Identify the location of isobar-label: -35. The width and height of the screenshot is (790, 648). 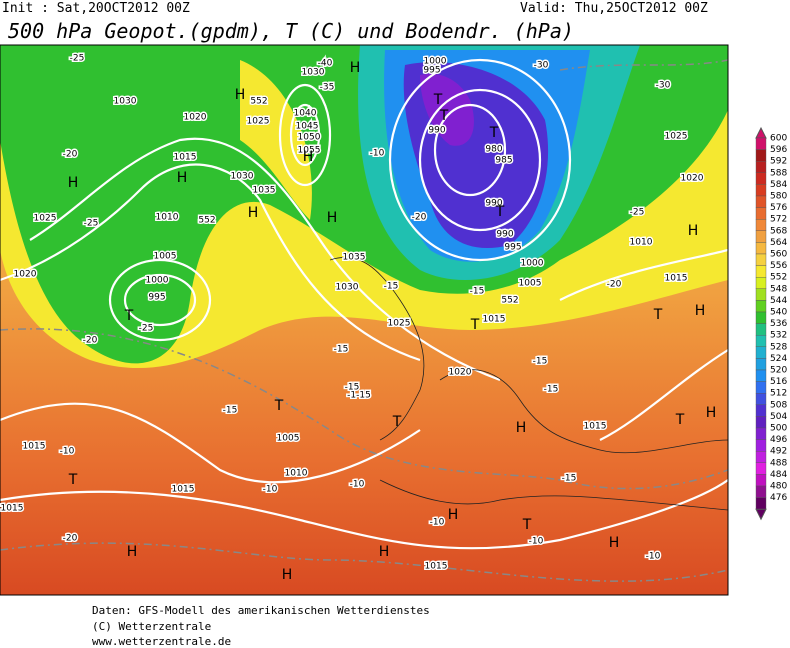
(327, 88).